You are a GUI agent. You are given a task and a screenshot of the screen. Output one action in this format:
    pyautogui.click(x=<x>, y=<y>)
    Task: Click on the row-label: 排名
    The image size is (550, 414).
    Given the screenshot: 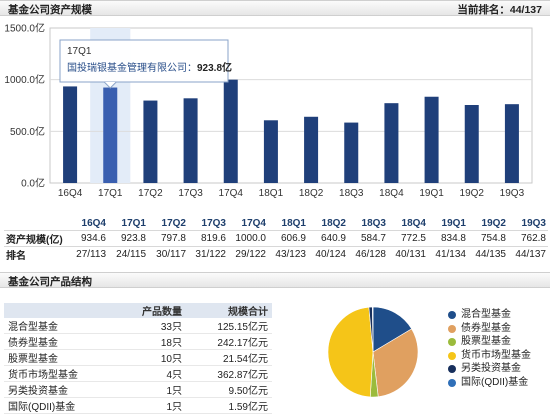 What is the action you would take?
    pyautogui.click(x=36, y=254)
    